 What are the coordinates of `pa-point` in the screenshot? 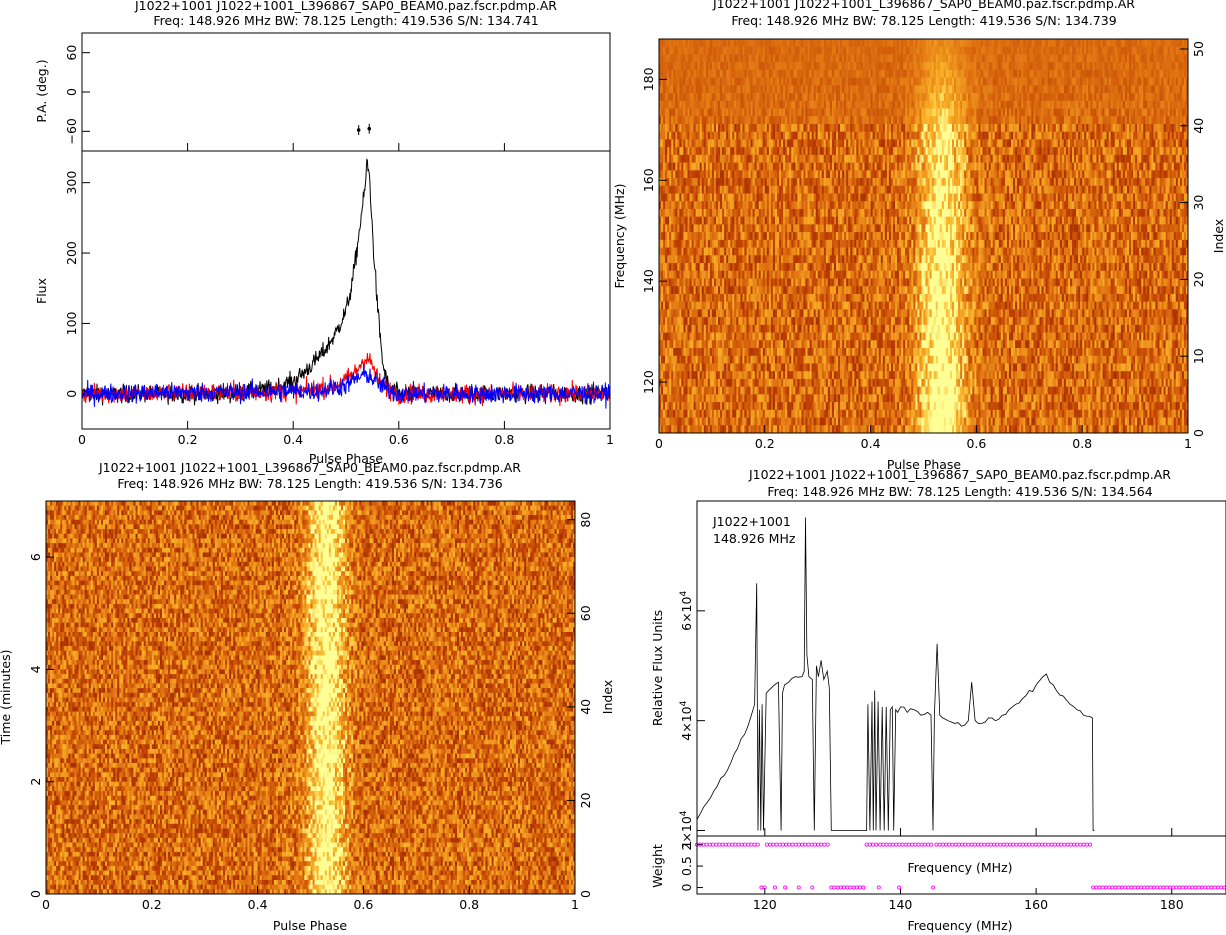 It's located at (369, 129).